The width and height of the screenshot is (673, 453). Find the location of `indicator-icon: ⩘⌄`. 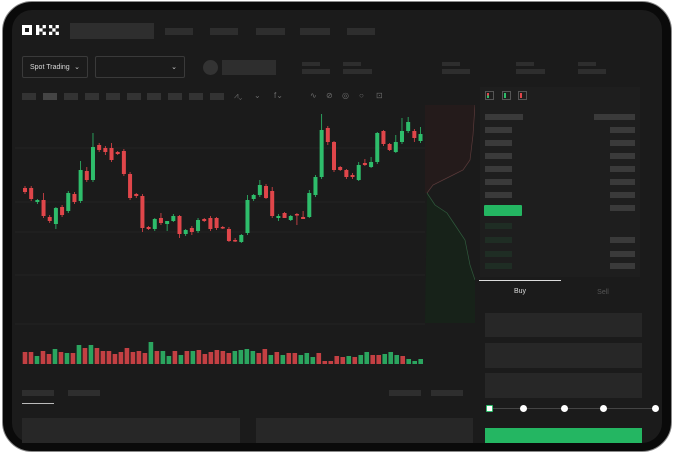

indicator-icon: ⩘⌄ is located at coordinates (238, 95).